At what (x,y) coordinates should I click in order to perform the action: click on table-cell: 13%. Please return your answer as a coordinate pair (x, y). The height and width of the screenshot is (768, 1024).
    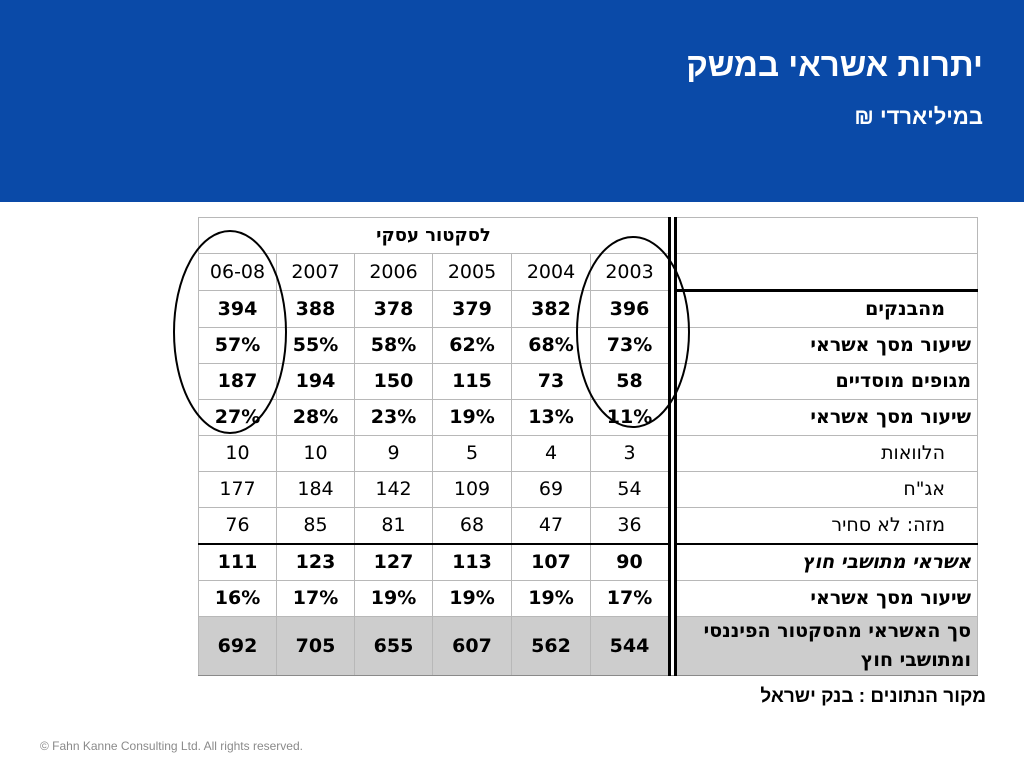
    Looking at the image, I should click on (551, 417).